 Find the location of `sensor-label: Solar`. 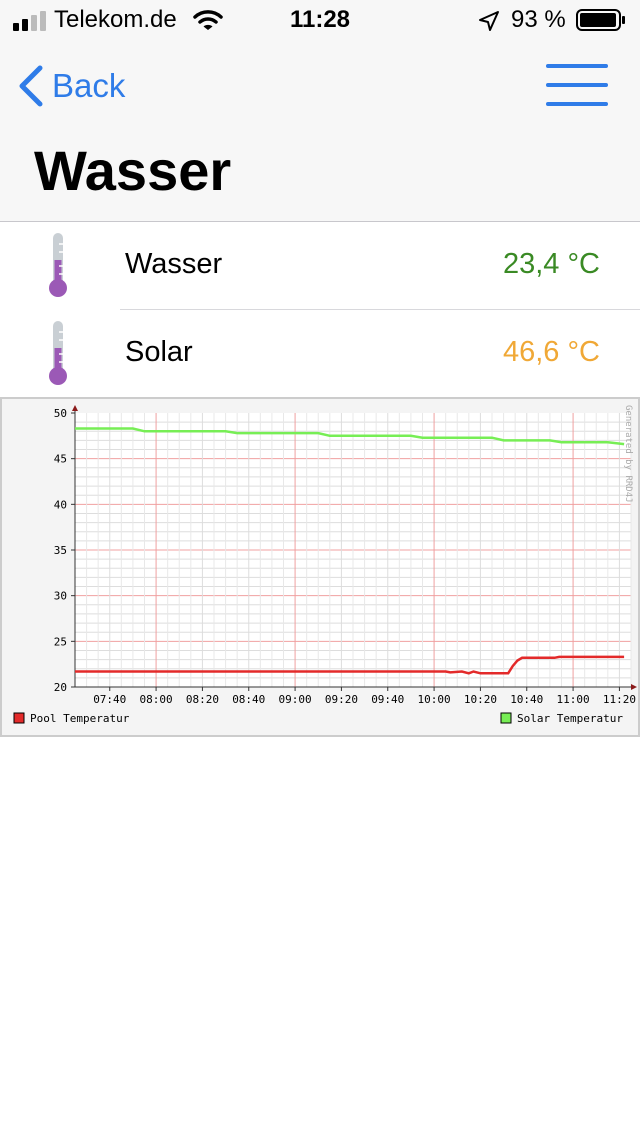

sensor-label: Solar is located at coordinates (159, 352).